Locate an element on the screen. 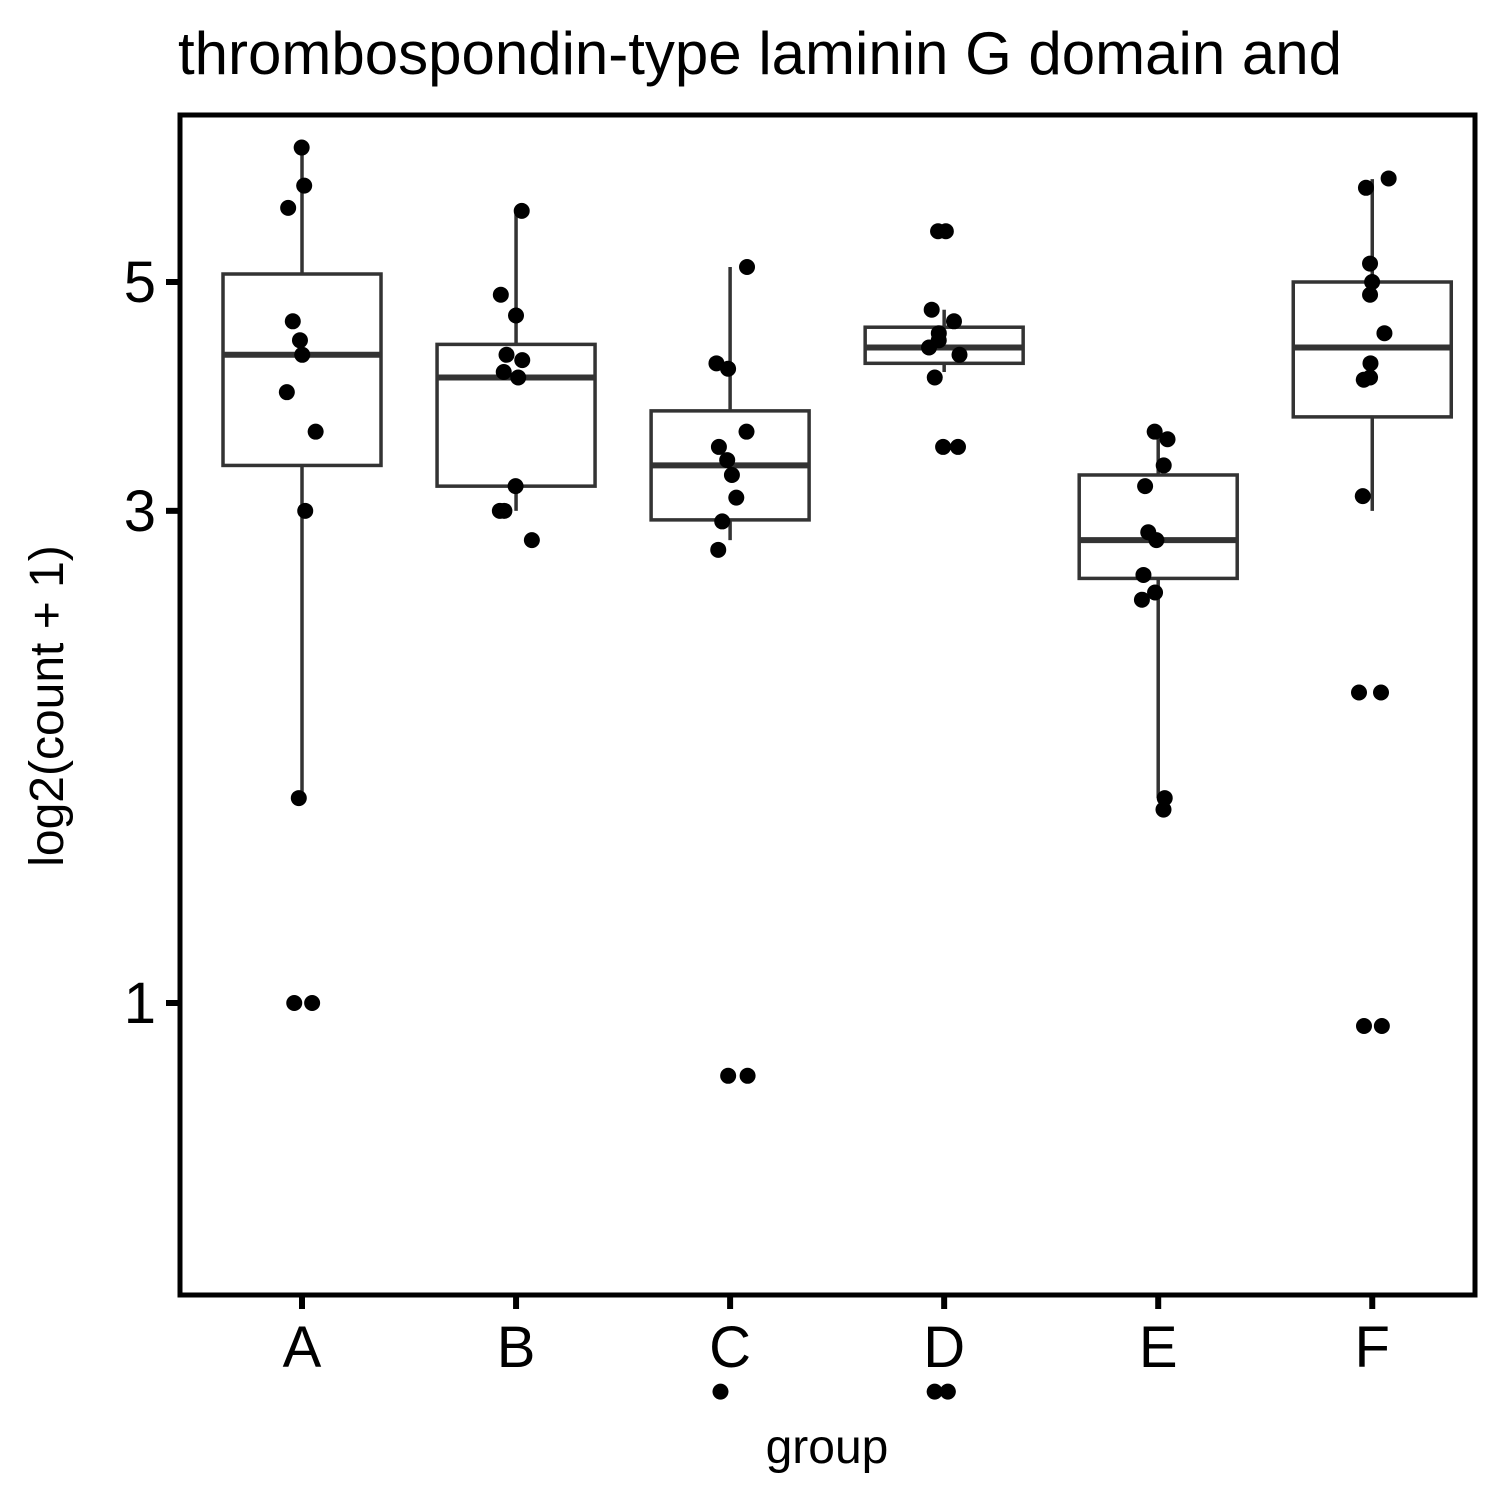  points-B is located at coordinates (515, 375).